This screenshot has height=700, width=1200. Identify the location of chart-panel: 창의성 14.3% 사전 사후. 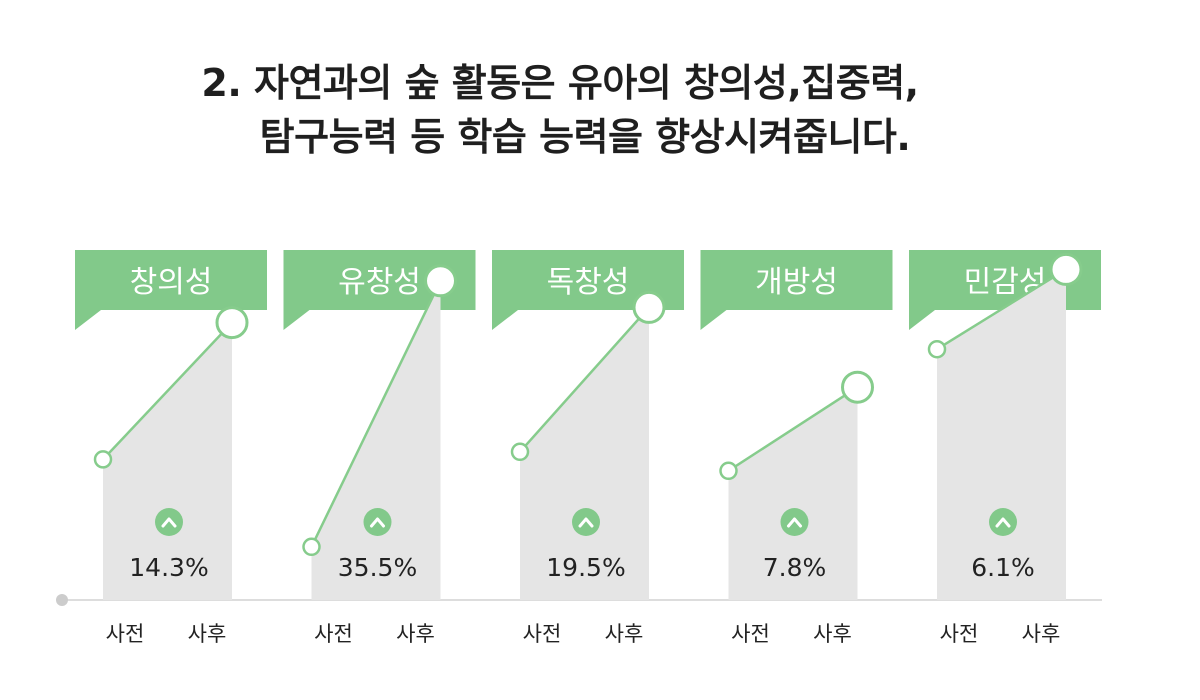
(171, 448).